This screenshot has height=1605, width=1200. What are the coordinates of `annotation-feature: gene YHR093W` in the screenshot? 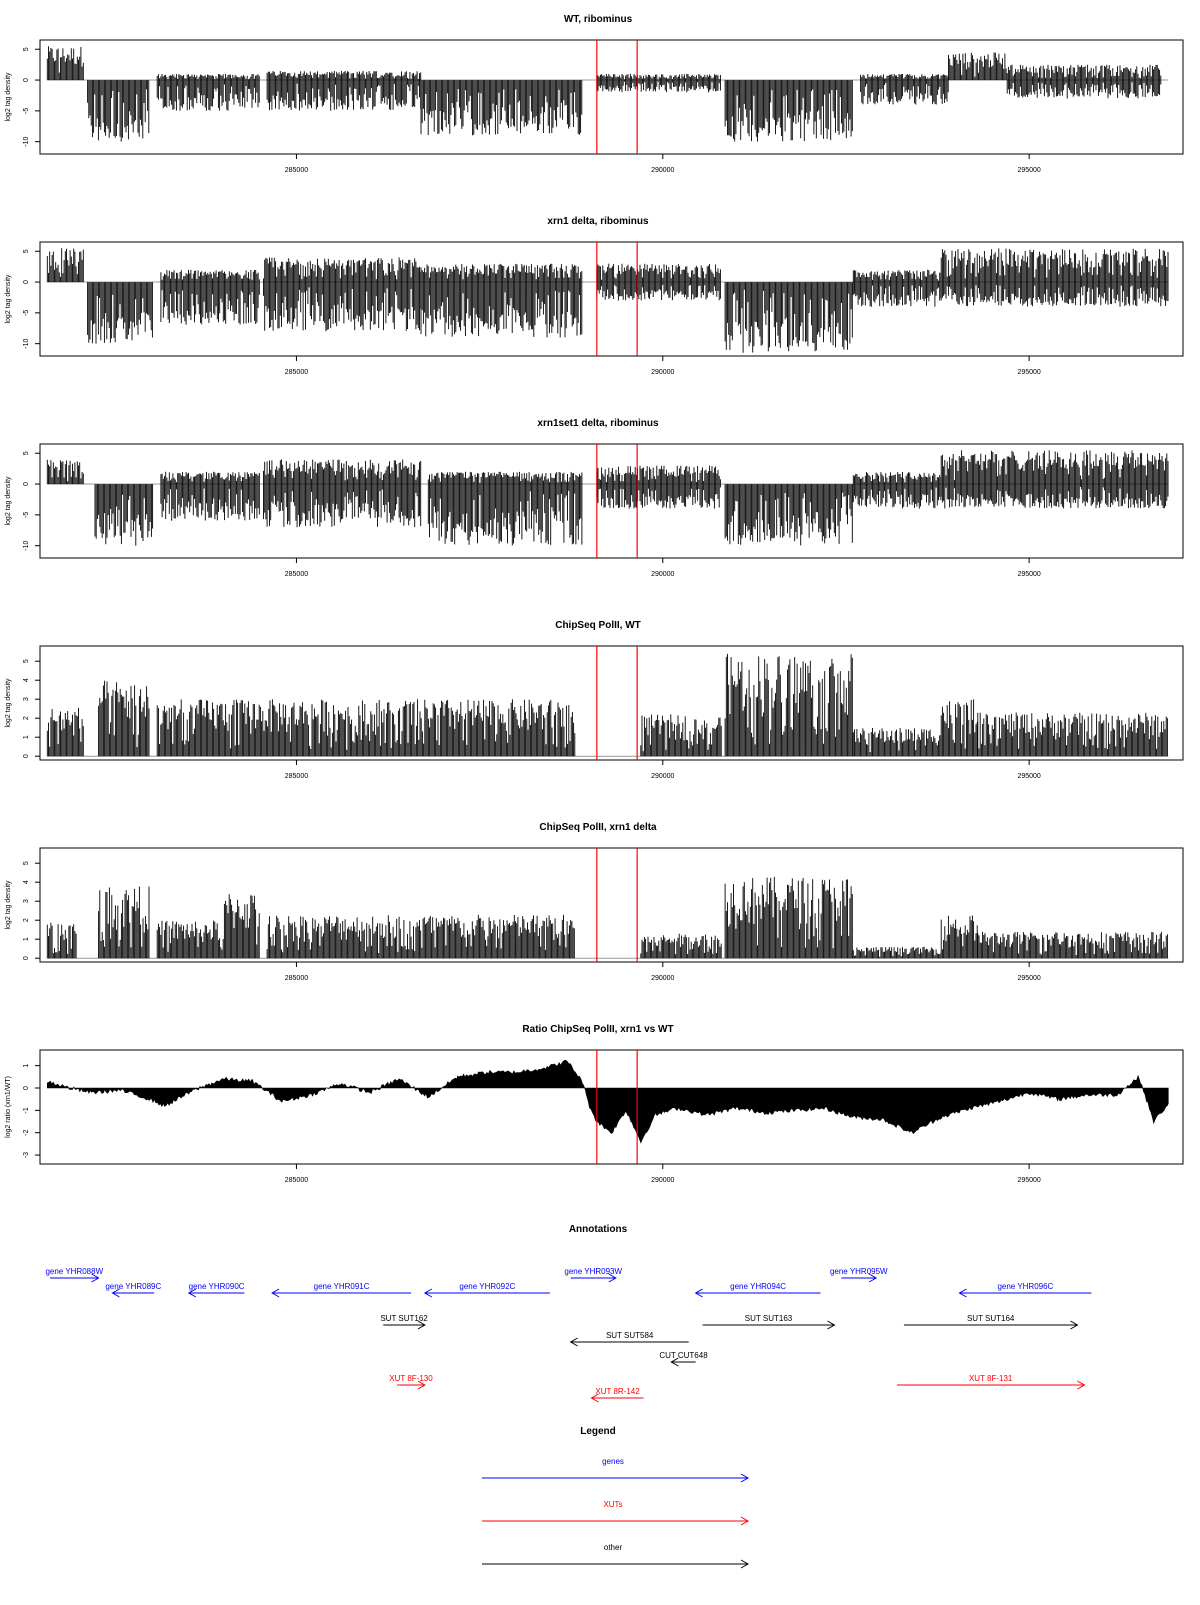 It's located at (593, 1275).